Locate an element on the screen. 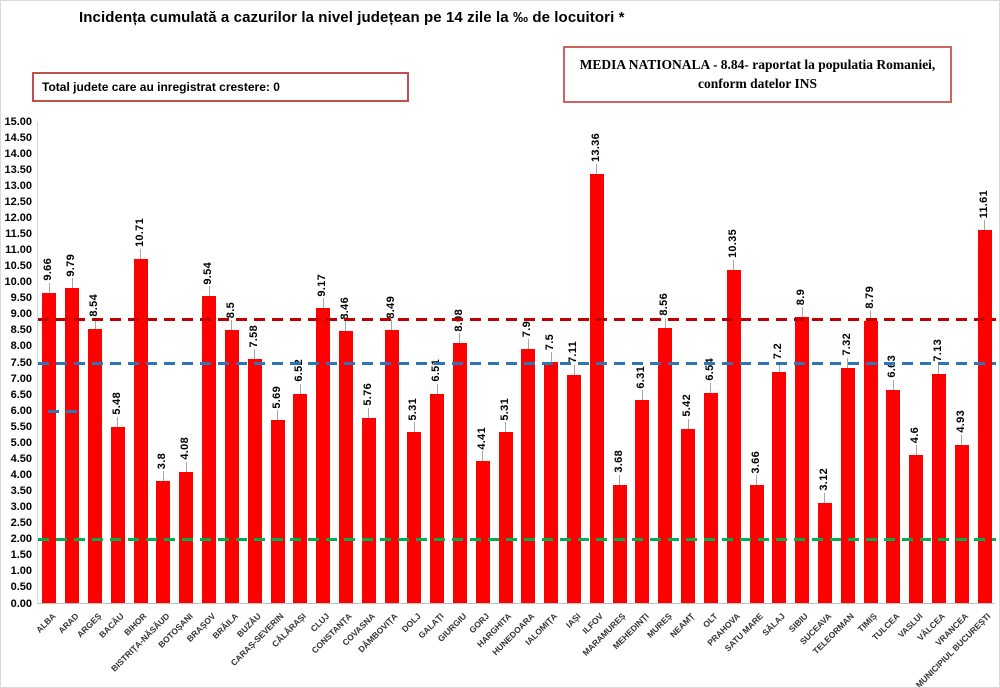 This screenshot has height=688, width=1000. y-axis-tick-label: 12.00 is located at coordinates (18, 217).